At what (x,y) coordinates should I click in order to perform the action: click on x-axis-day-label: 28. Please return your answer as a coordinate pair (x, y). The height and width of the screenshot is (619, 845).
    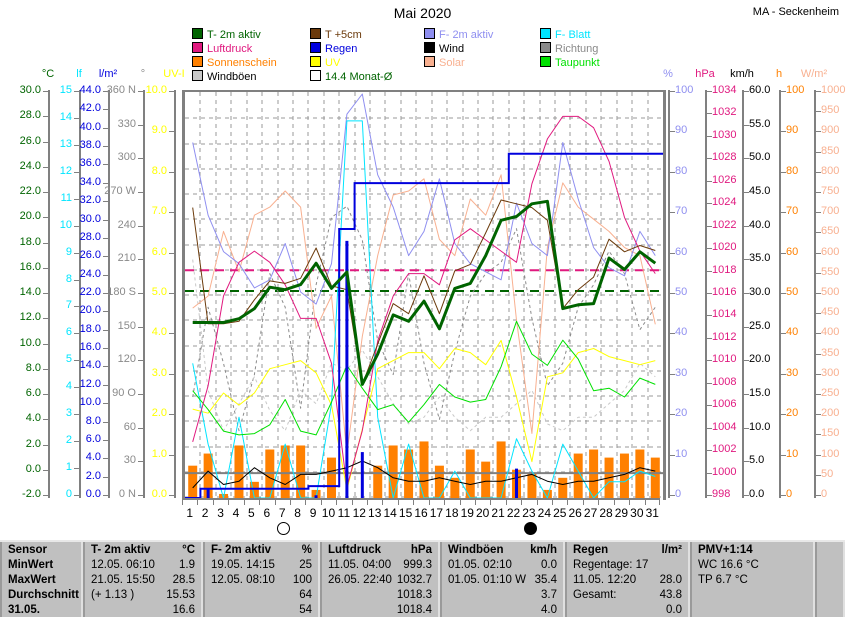
    Looking at the image, I should click on (606, 513).